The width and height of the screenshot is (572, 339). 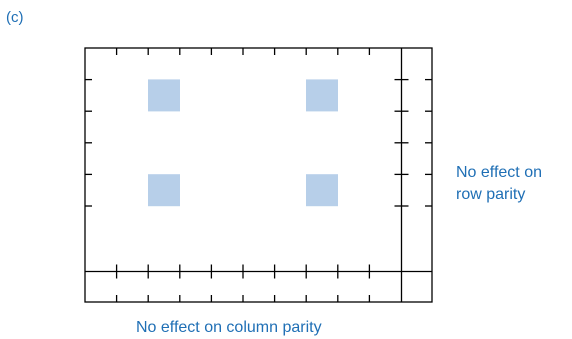 What do you see at coordinates (491, 194) in the screenshot?
I see `row-parity-caption-line2: row parity` at bounding box center [491, 194].